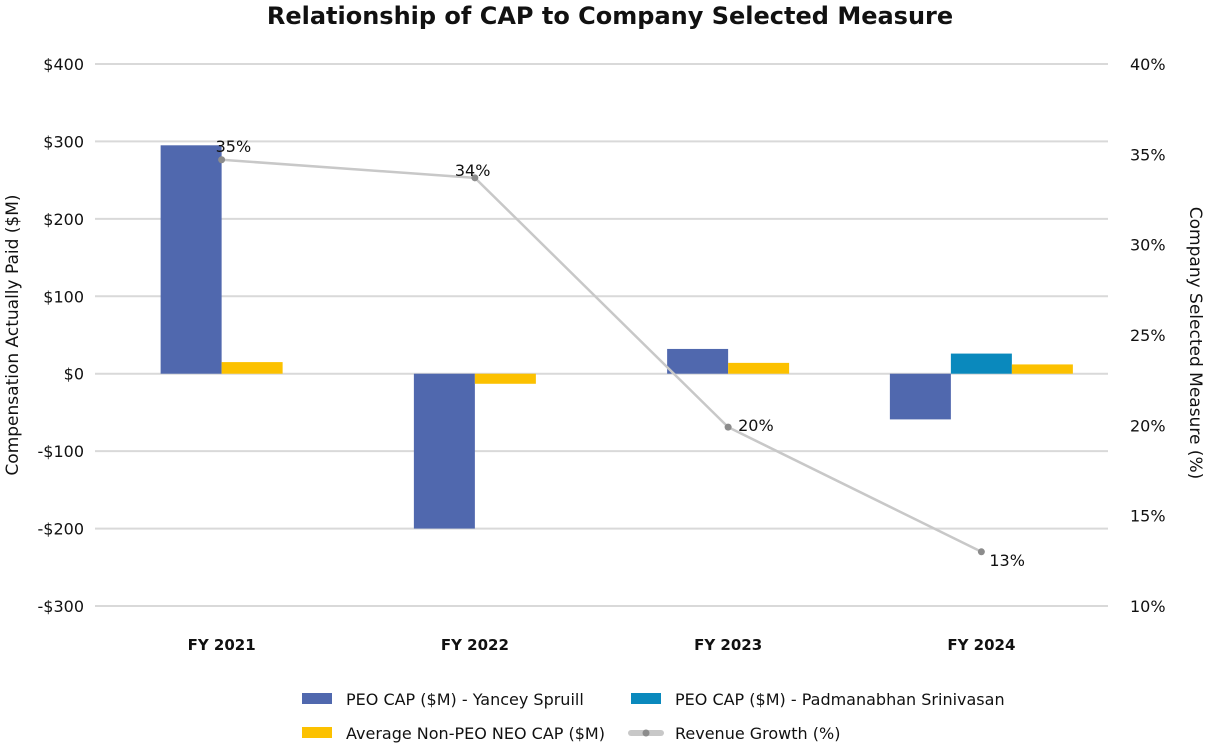  Describe the element at coordinates (222, 645) in the screenshot. I see `category-label: FY 2021` at that location.